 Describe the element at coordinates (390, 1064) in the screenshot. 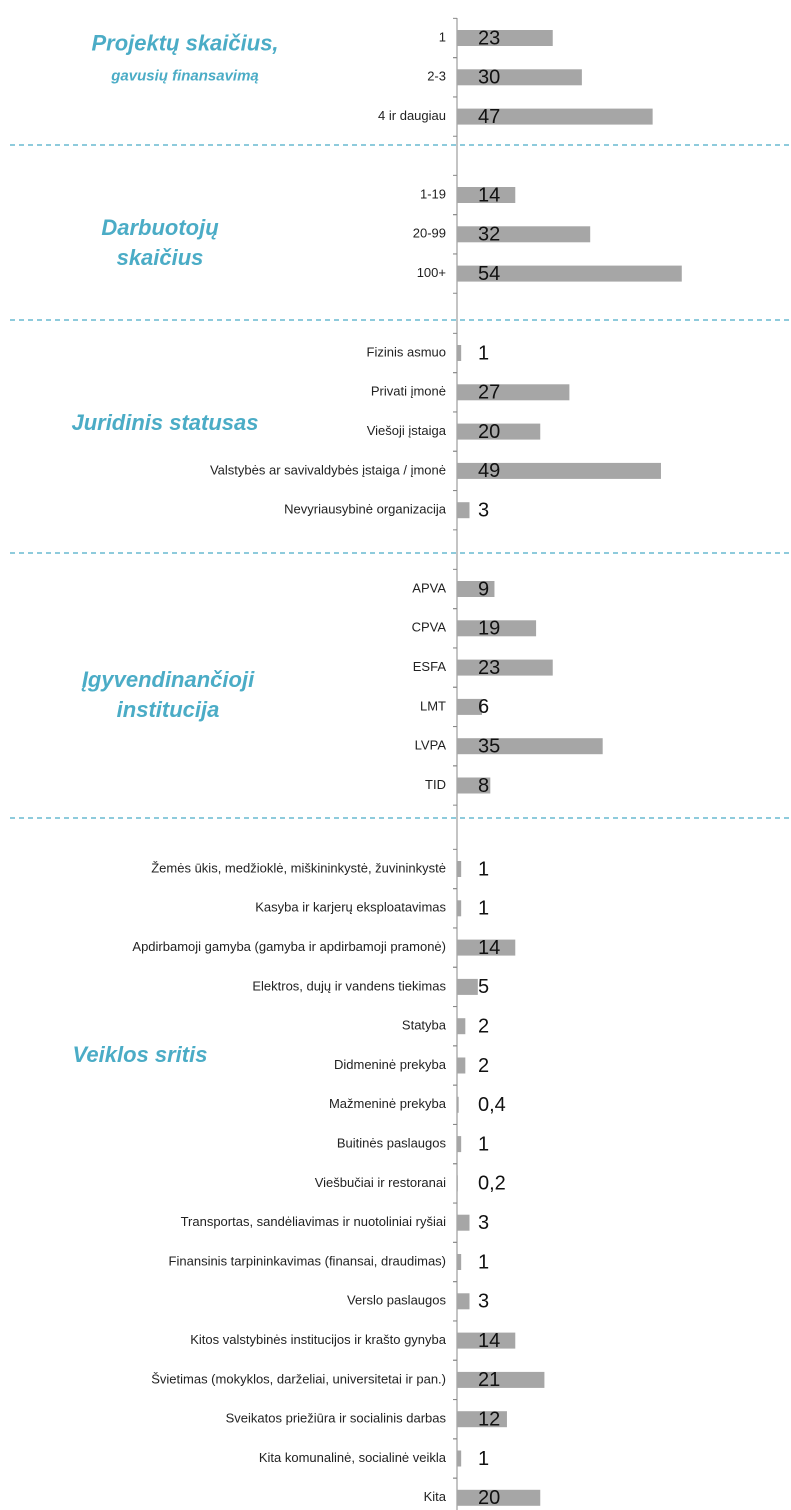

I see `category-label: Didmeninė prekyba` at that location.